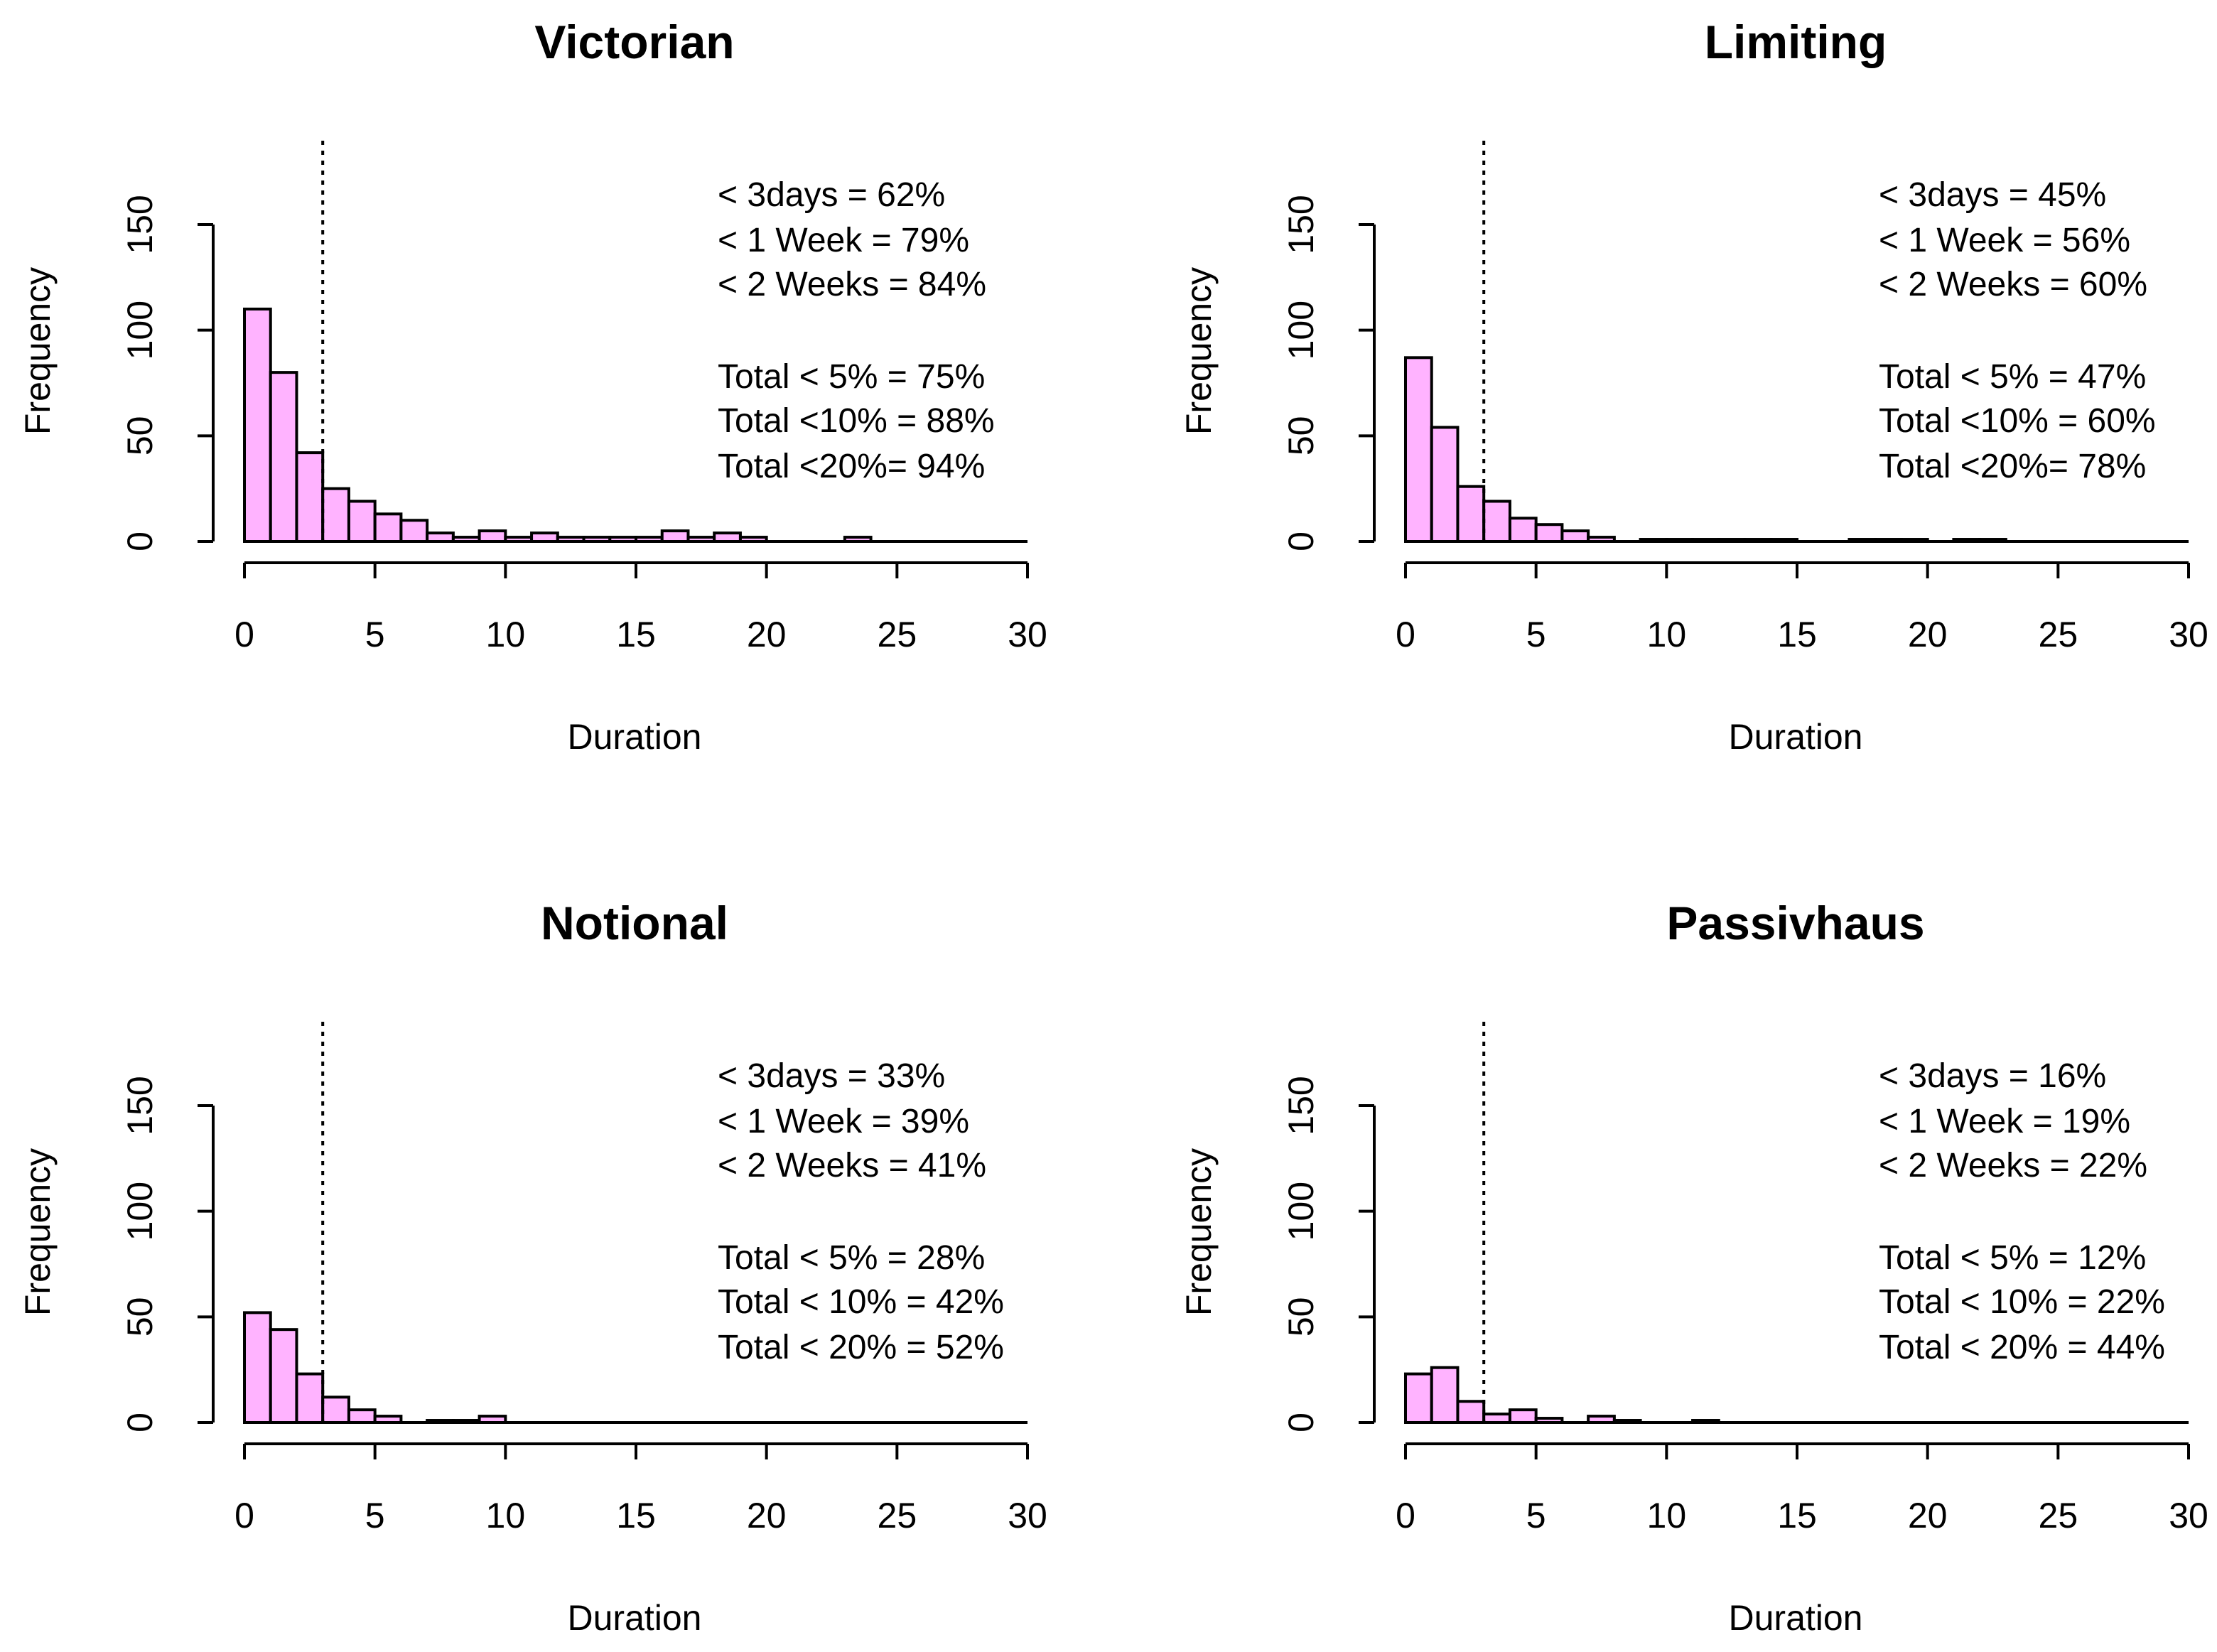  I want to click on annotation-text: < 2 Weeks = 41%, so click(852, 1166).